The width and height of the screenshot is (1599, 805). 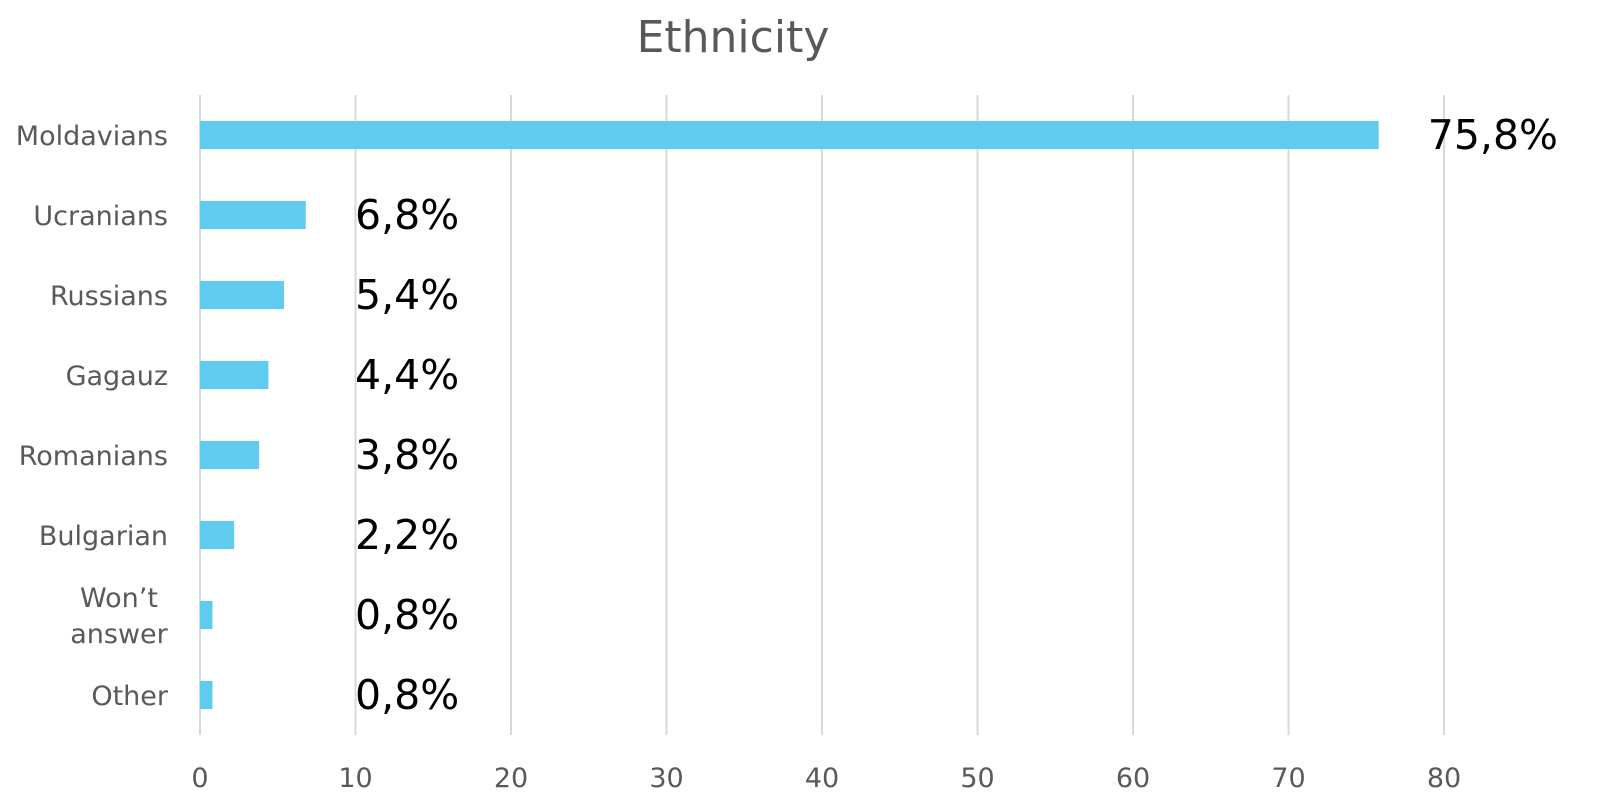 I want to click on category-label-line: Romanians, so click(x=93, y=456).